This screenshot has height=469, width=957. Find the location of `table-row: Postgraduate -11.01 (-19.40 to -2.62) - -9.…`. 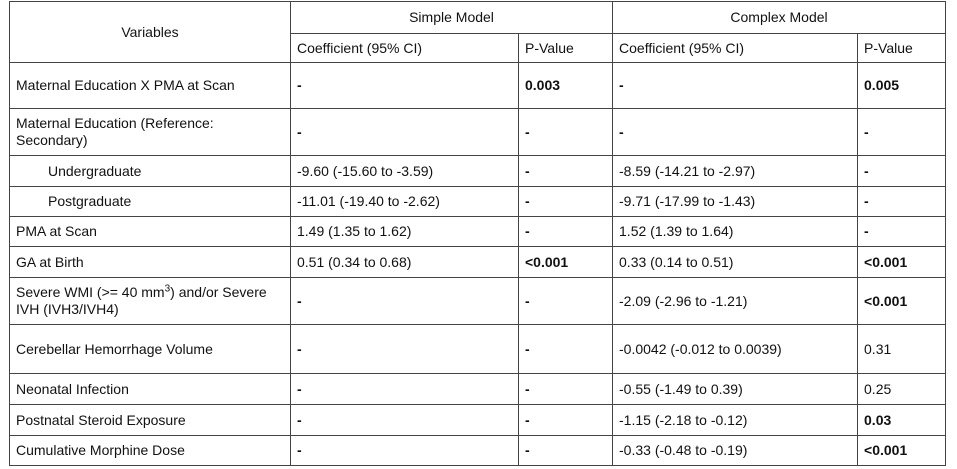

table-row: Postgraduate -11.01 (-19.40 to -2.62) - -9.… is located at coordinates (478, 201).